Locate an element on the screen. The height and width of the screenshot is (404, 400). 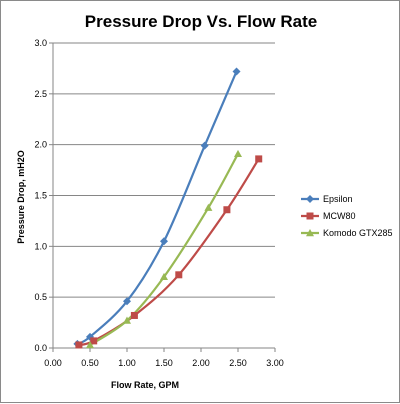
y-tick-label: 2.5 is located at coordinates (40, 94).